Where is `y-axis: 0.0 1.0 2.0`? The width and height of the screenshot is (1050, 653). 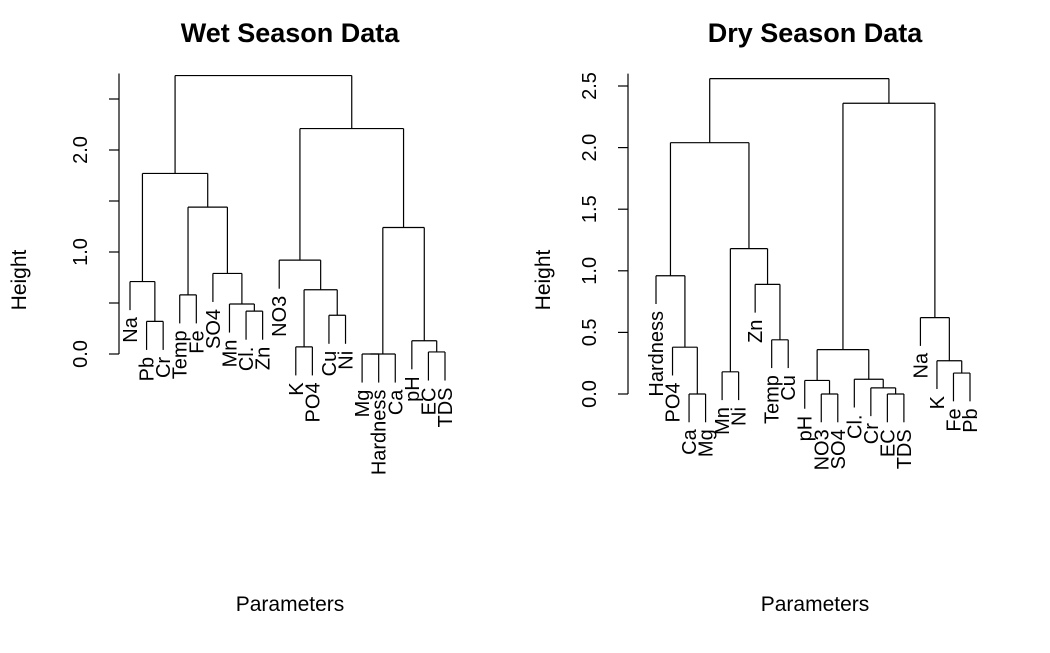 y-axis: 0.0 1.0 2.0 is located at coordinates (95, 220).